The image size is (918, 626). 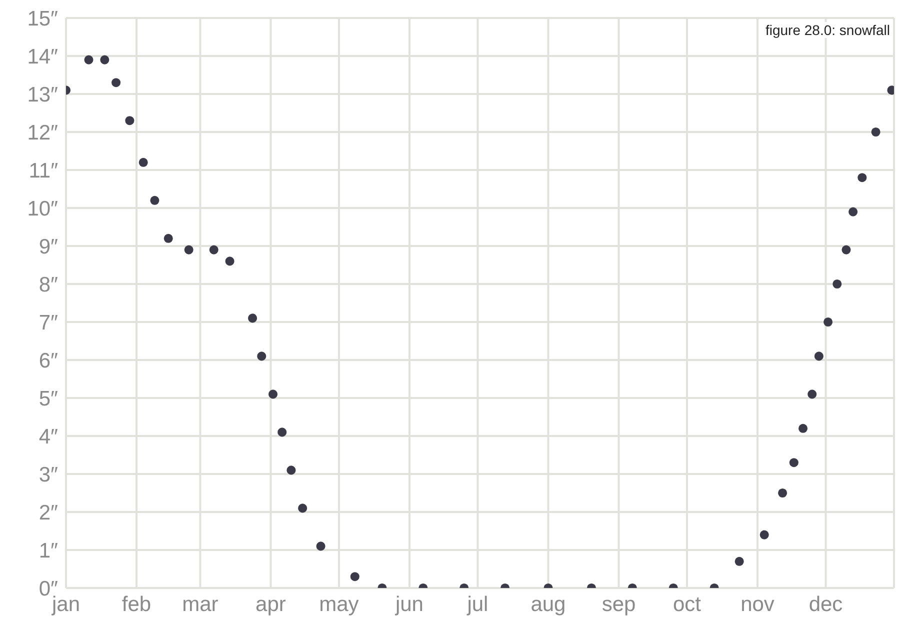 What do you see at coordinates (48, 512) in the screenshot?
I see `y-tick-label: 2″` at bounding box center [48, 512].